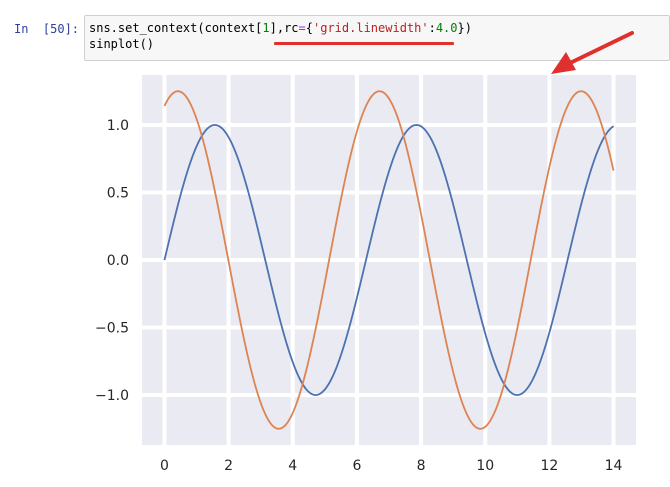 This screenshot has width=670, height=487. What do you see at coordinates (614, 466) in the screenshot?
I see `x-tick-label: 14` at bounding box center [614, 466].